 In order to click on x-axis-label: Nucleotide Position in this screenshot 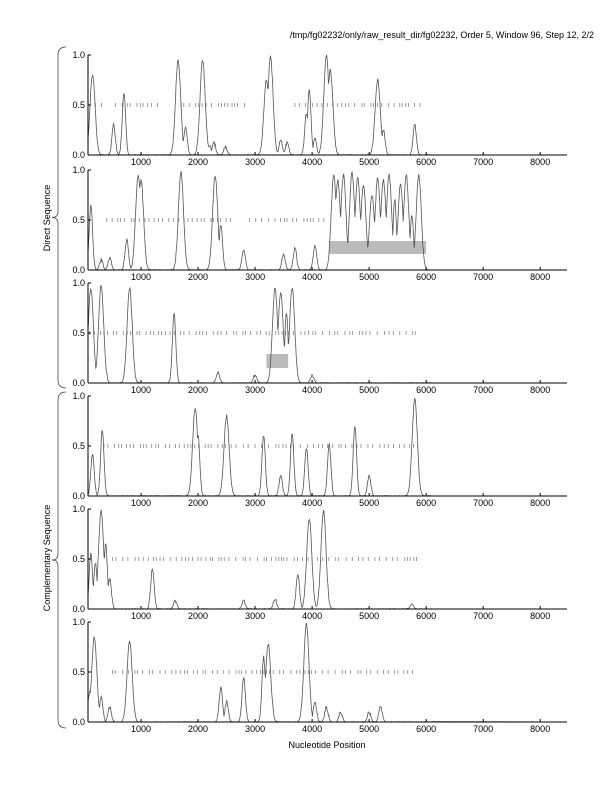, I will do `click(326, 745)`.